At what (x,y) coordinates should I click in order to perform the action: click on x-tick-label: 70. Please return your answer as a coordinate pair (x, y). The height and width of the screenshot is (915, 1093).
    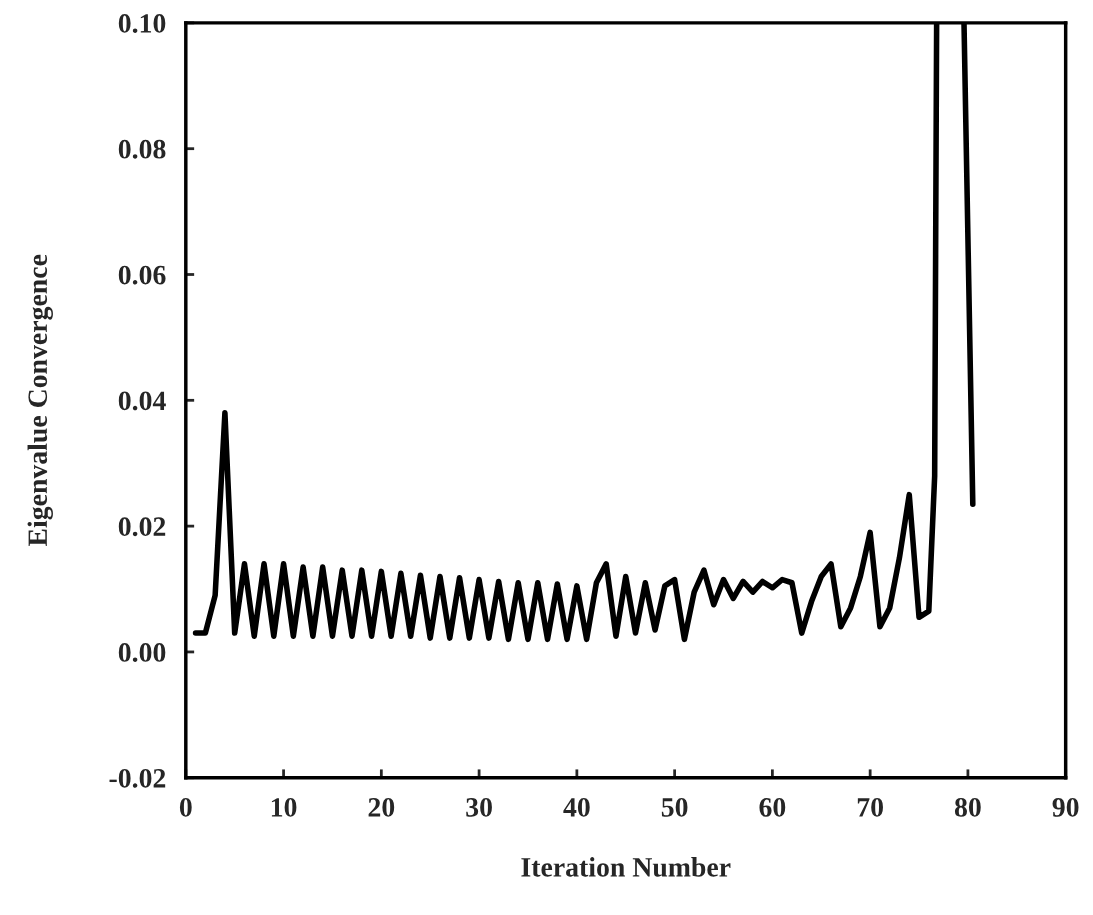
    Looking at the image, I should click on (870, 807).